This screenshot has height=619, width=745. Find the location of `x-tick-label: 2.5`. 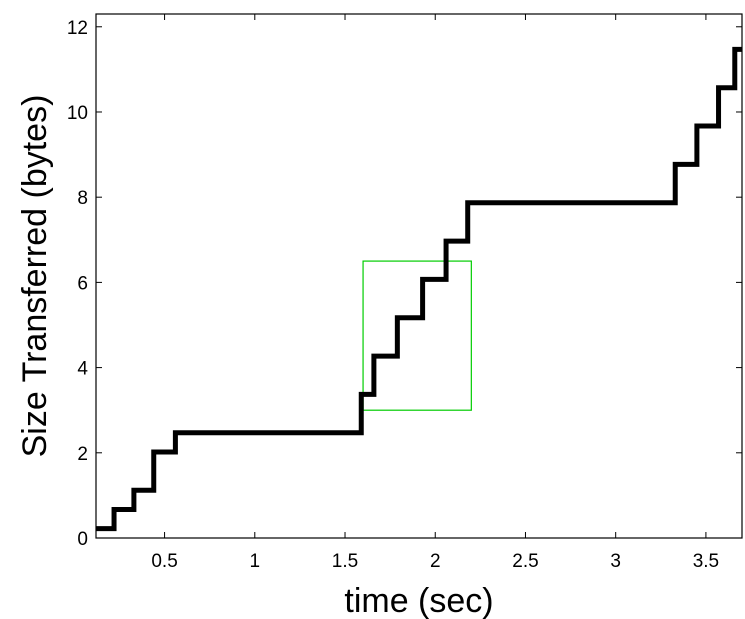

x-tick-label: 2.5 is located at coordinates (525, 561).